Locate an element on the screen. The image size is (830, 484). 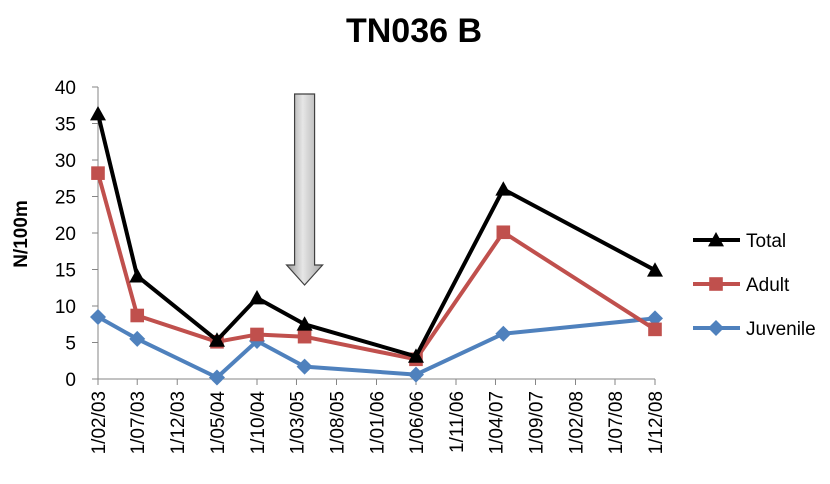
x-tick-label: 1/12/03 is located at coordinates (178, 422).